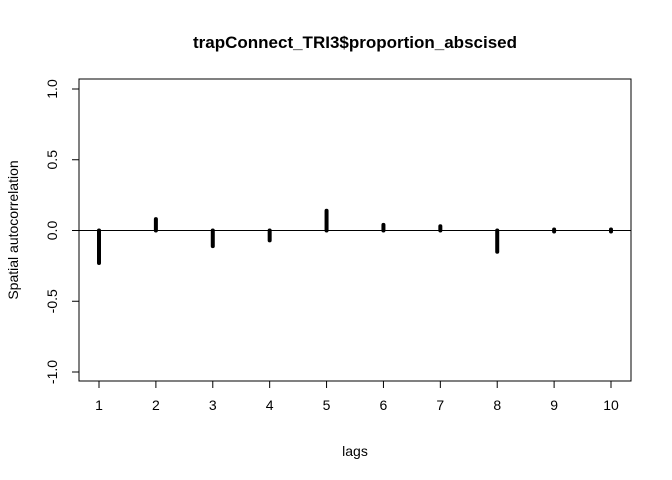 This screenshot has height=480, width=672. Describe the element at coordinates (355, 42) in the screenshot. I see `chart-title: trapConnect_TRI3$proportion_abscised` at that location.